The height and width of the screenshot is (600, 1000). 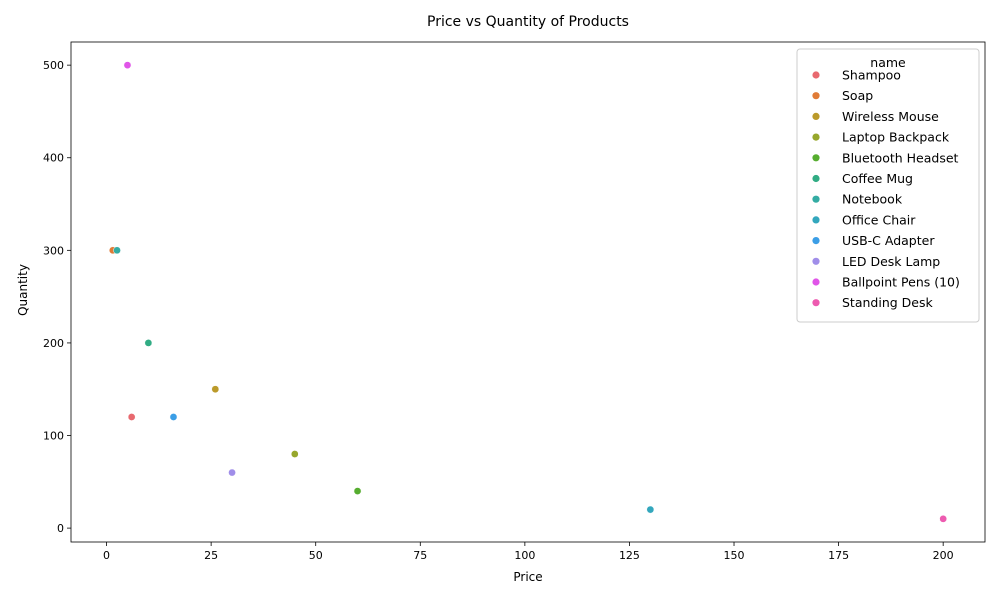 What do you see at coordinates (420, 555) in the screenshot?
I see `x-tick-label: 75` at bounding box center [420, 555].